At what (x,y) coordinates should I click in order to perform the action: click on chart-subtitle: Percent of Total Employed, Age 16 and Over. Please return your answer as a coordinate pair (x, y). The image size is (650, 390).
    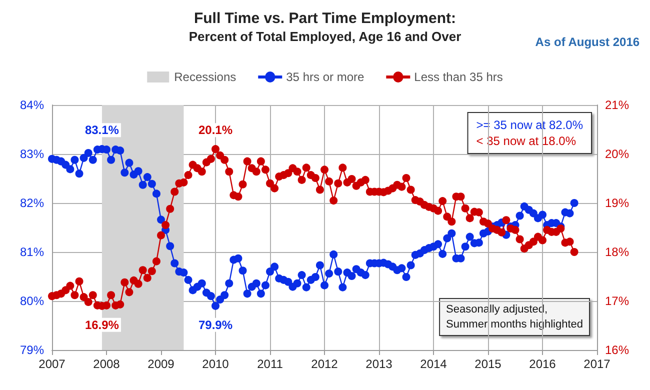
    Looking at the image, I should click on (325, 36).